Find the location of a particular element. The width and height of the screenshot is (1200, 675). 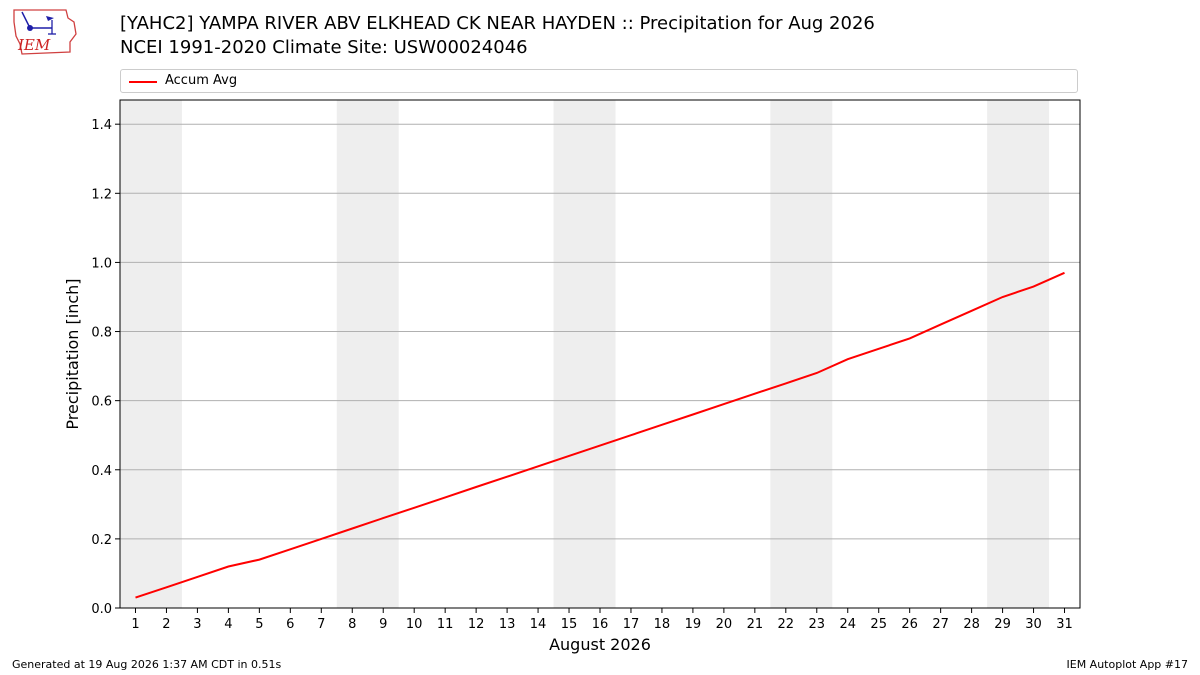

x-tick-label: 9 is located at coordinates (383, 624).